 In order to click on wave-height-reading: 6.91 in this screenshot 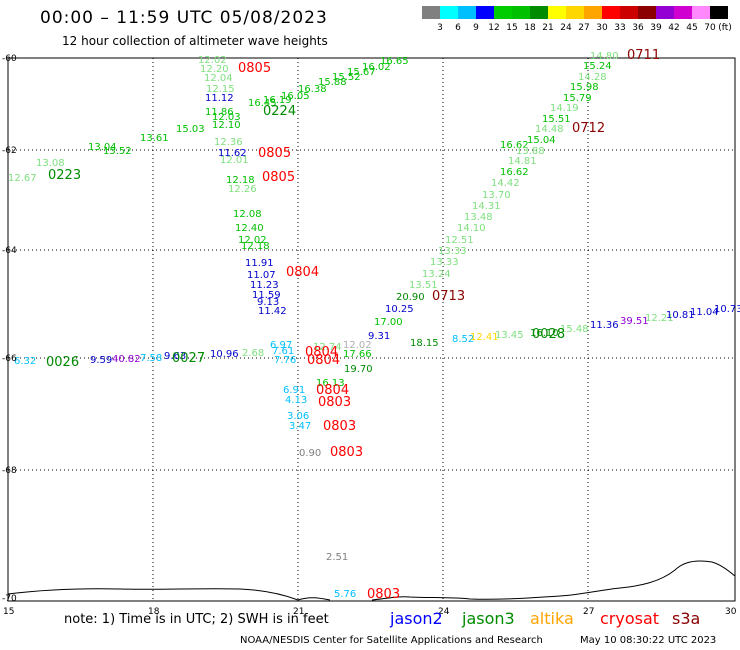, I will do `click(294, 390)`.